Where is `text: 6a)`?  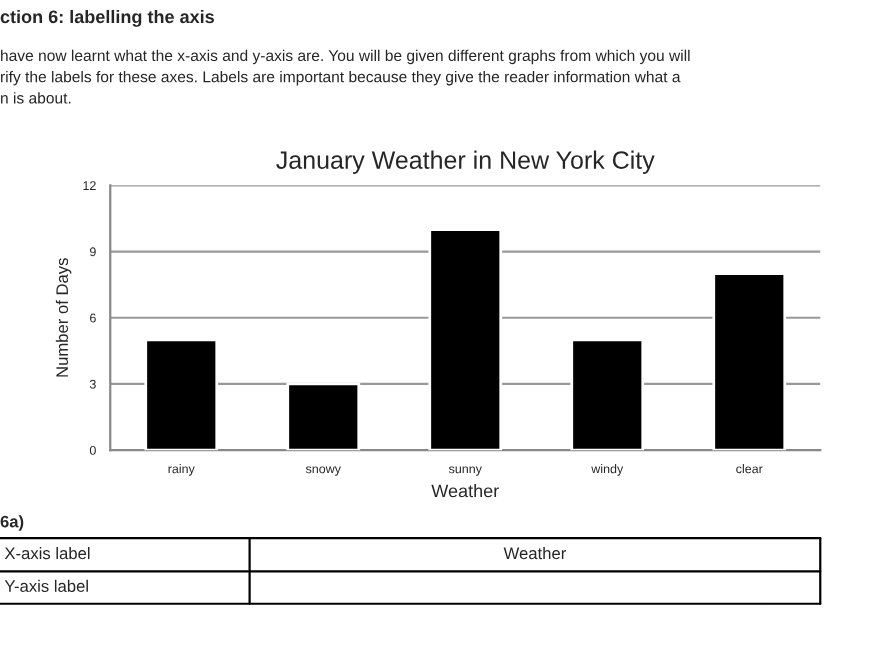
text: 6a) is located at coordinates (12, 523).